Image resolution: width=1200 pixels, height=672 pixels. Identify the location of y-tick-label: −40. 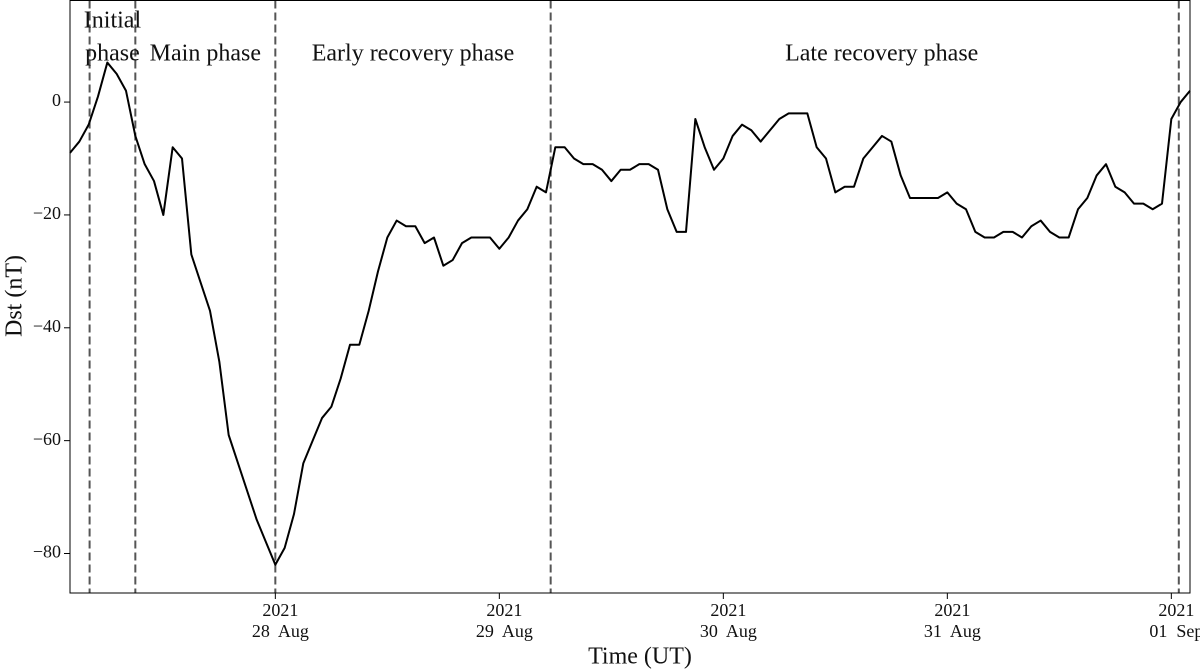
(47, 326).